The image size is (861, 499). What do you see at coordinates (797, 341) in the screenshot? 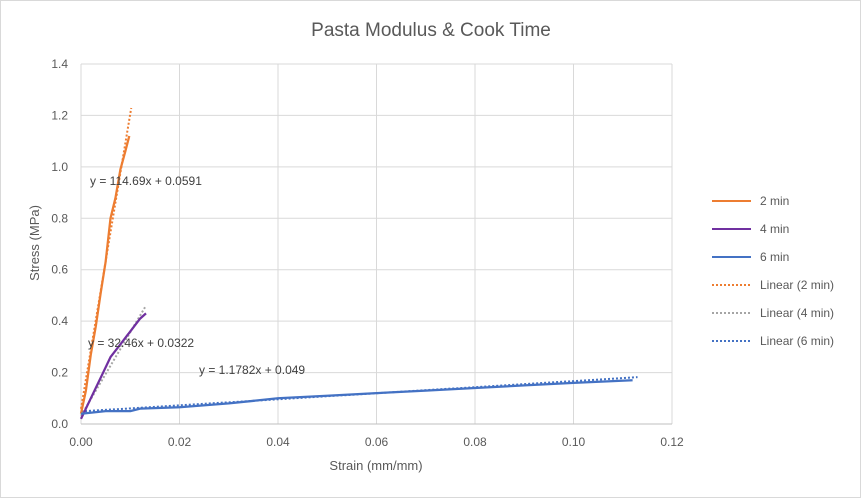
I see `legend-label: Linear (6 min)` at bounding box center [797, 341].